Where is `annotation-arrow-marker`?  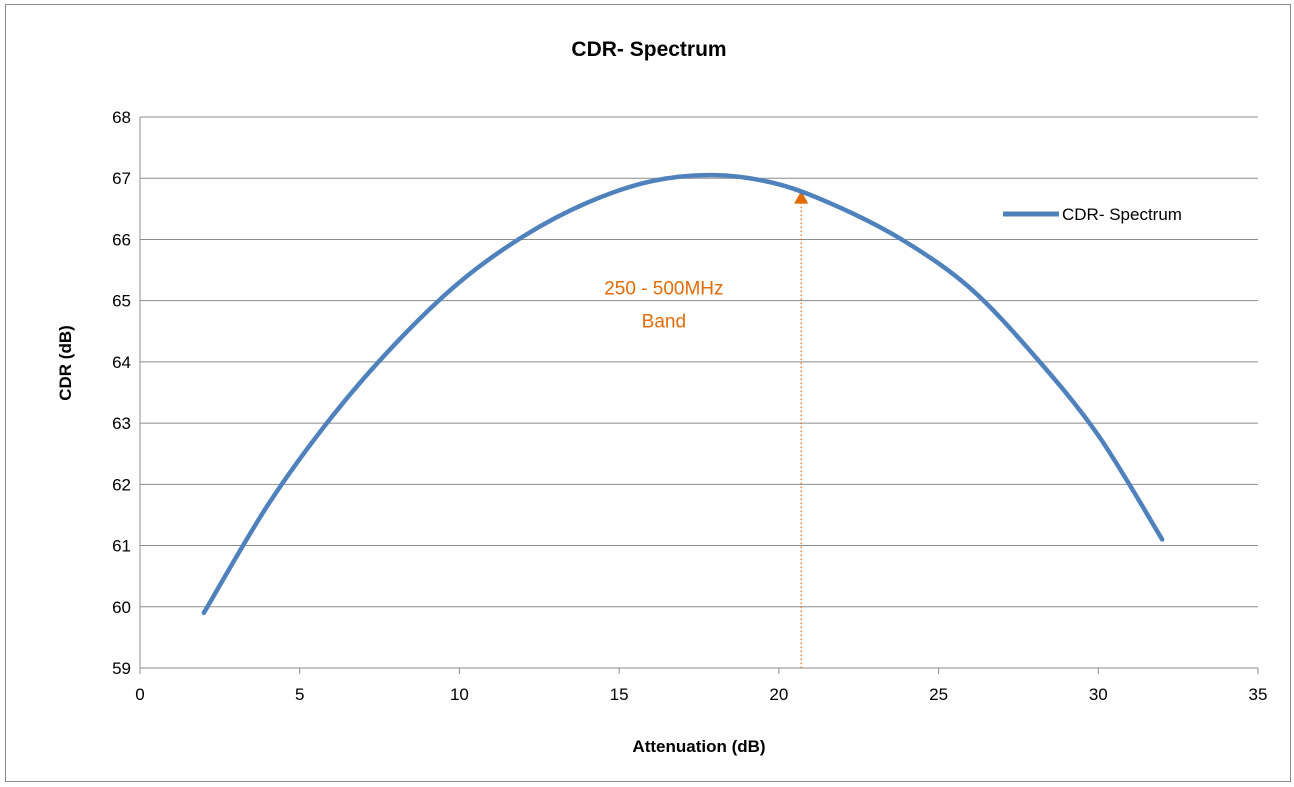 annotation-arrow-marker is located at coordinates (801, 197).